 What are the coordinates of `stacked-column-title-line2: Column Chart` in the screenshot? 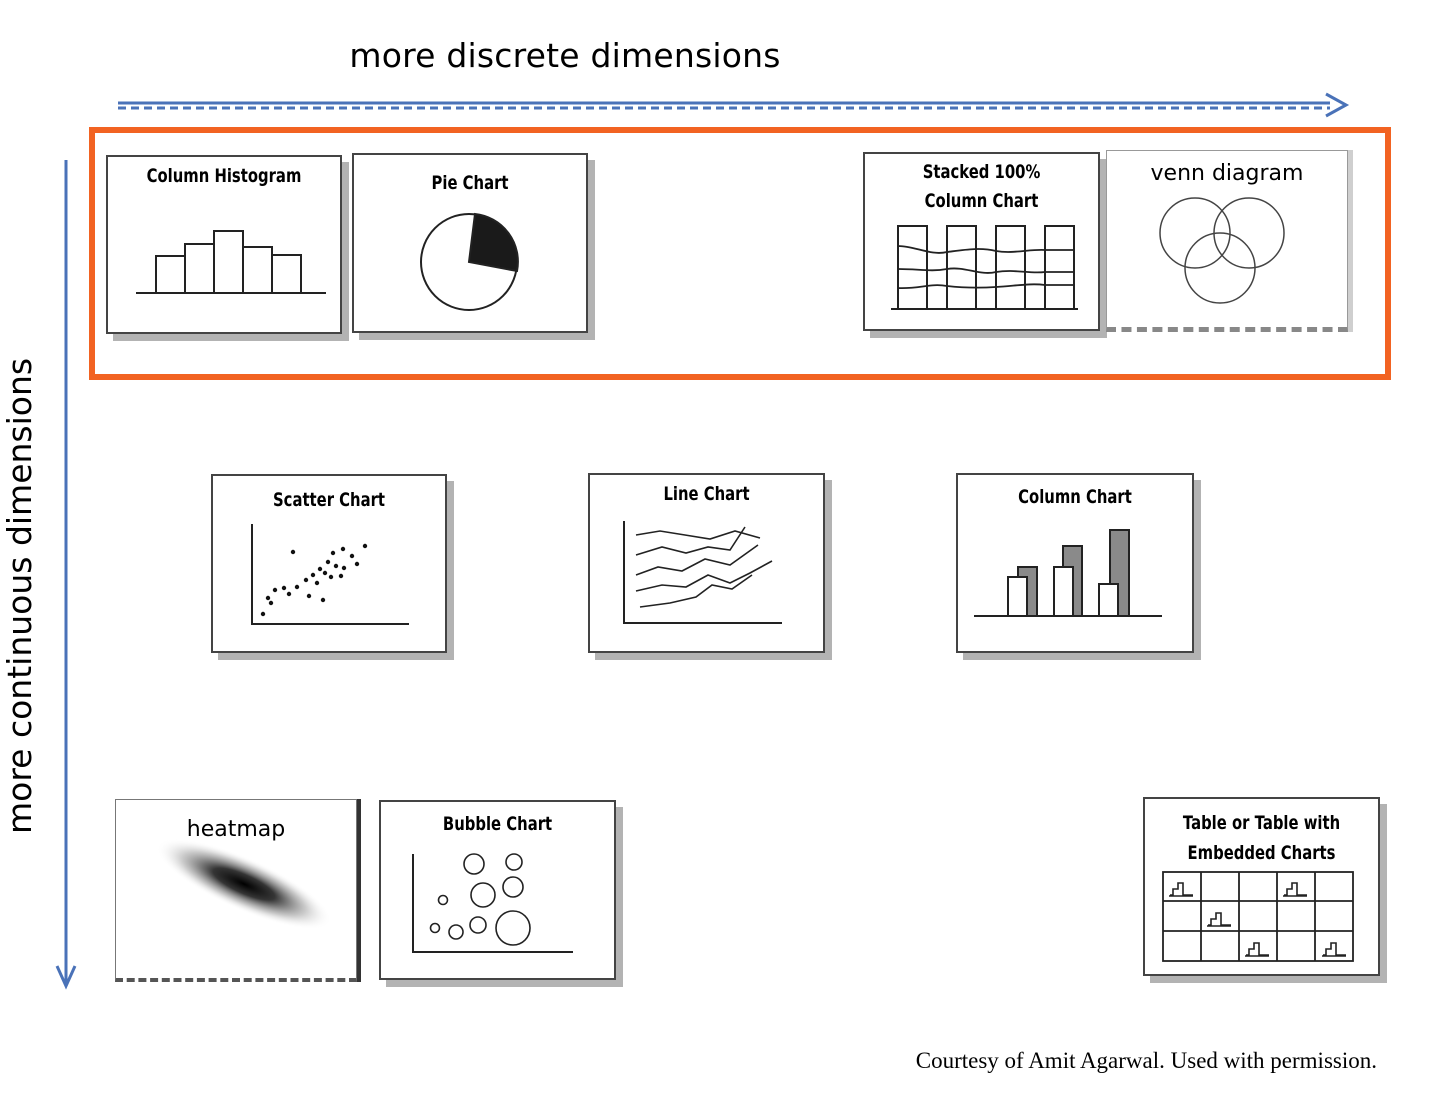 It's located at (981, 201).